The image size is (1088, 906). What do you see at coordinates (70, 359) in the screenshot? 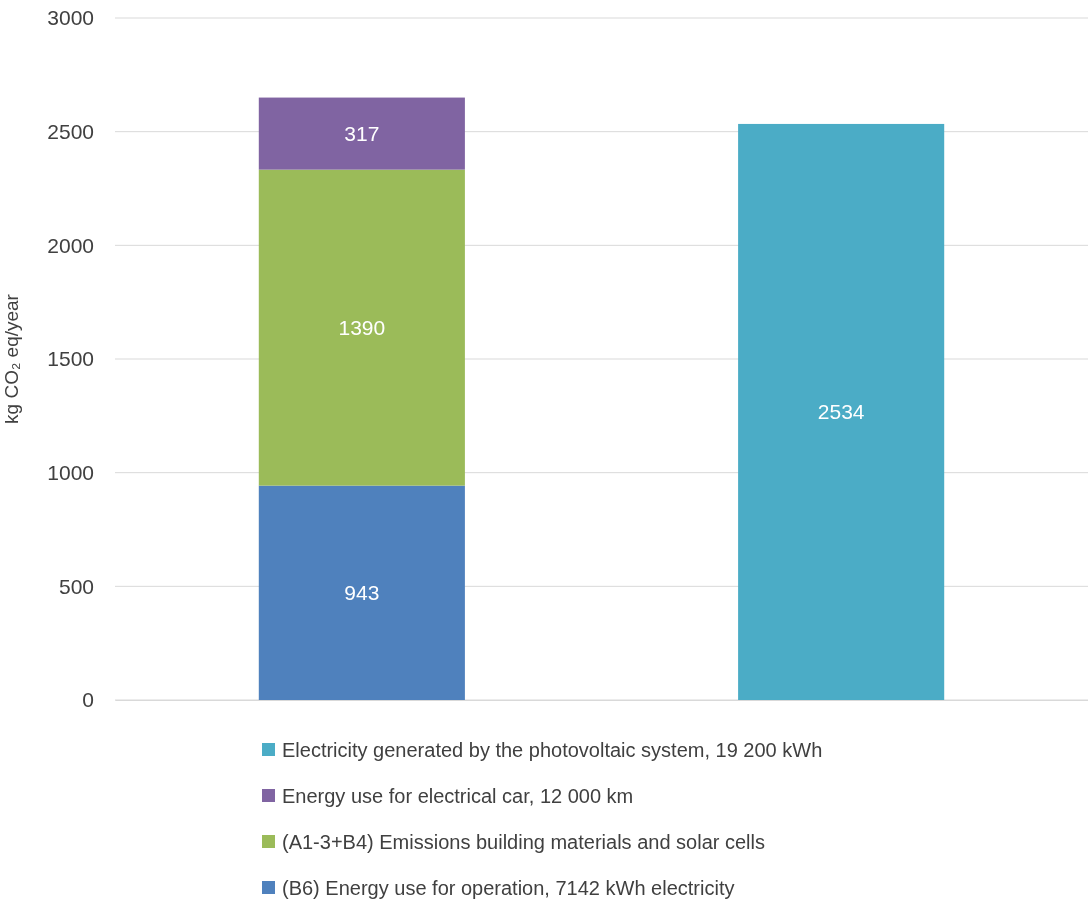
I see `y-tick-label: 1500` at bounding box center [70, 359].